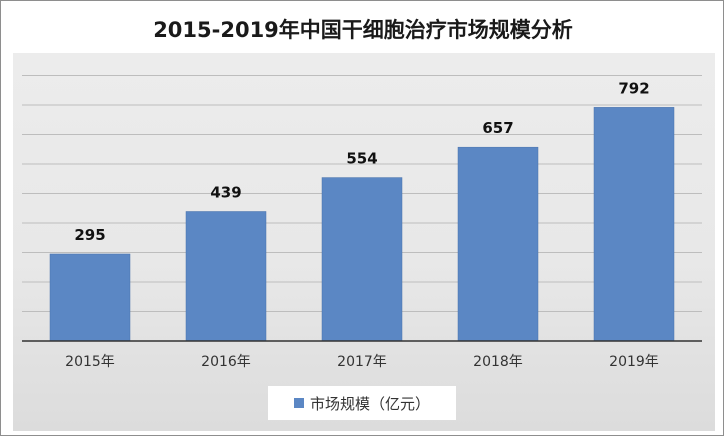  I want to click on data-label-2019年: 792, so click(633, 88).